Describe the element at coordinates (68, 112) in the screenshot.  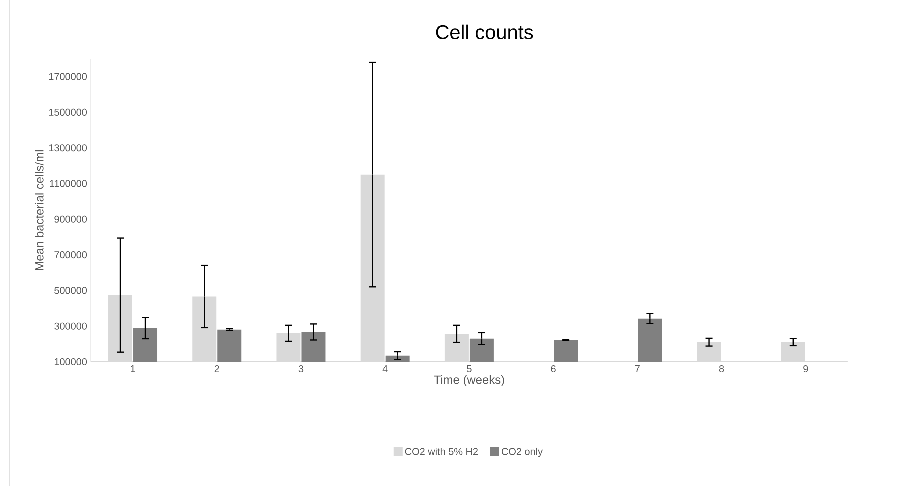
I see `y-tick-label: 1500000` at that location.